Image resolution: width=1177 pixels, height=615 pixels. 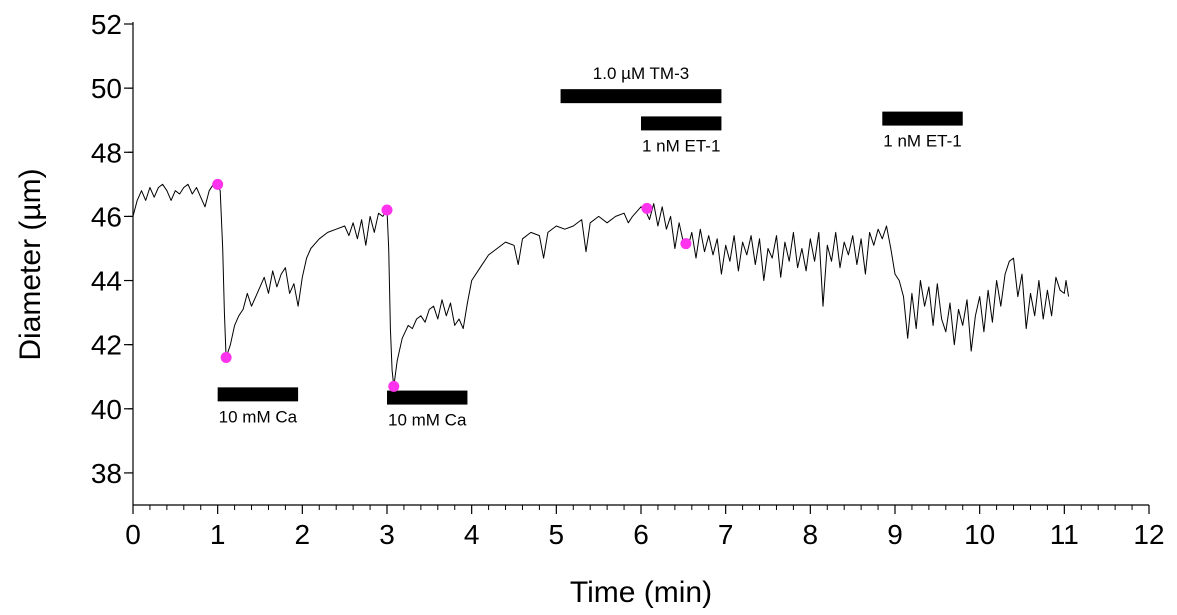 I want to click on y-tick-label: 48, so click(x=106, y=152).